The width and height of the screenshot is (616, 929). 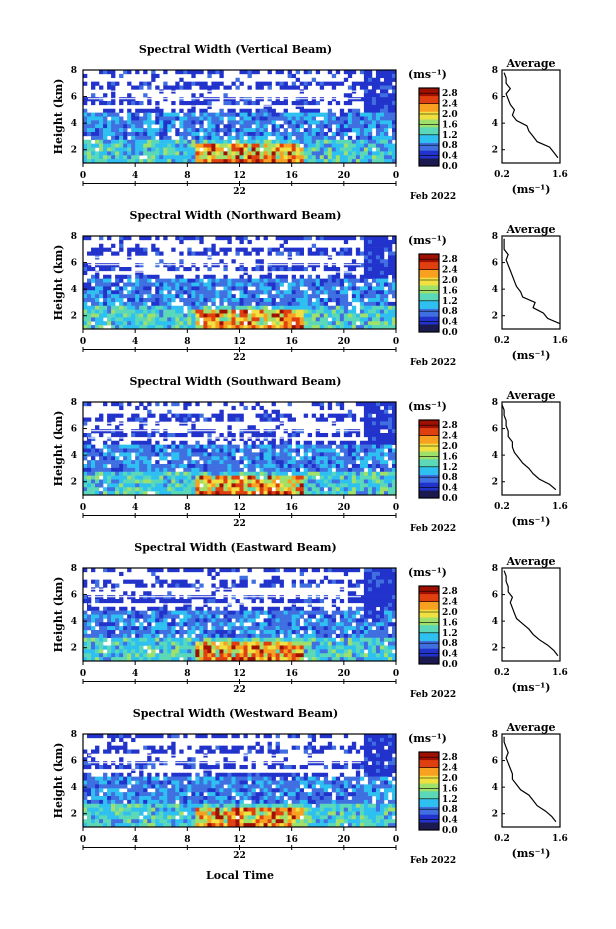 What do you see at coordinates (495, 403) in the screenshot?
I see `profile-y-tick-label: 8` at bounding box center [495, 403].